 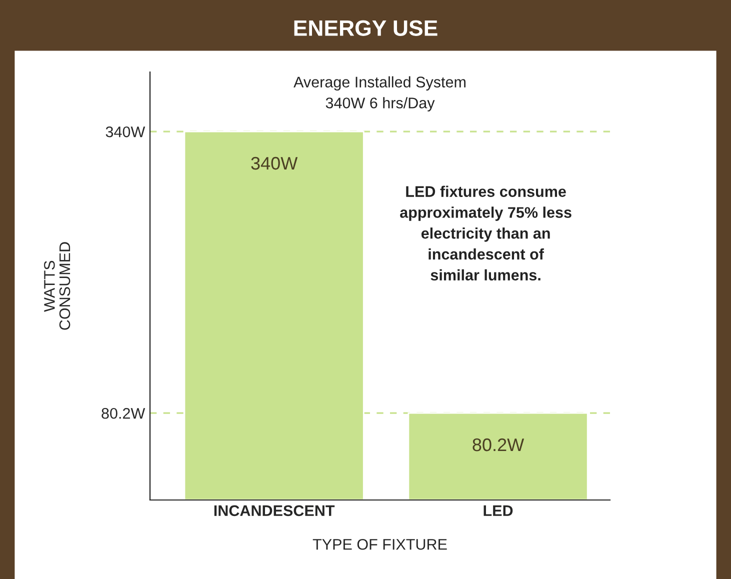 What do you see at coordinates (379, 544) in the screenshot?
I see `x-axis-title: TYPE OF FIXTURE` at bounding box center [379, 544].